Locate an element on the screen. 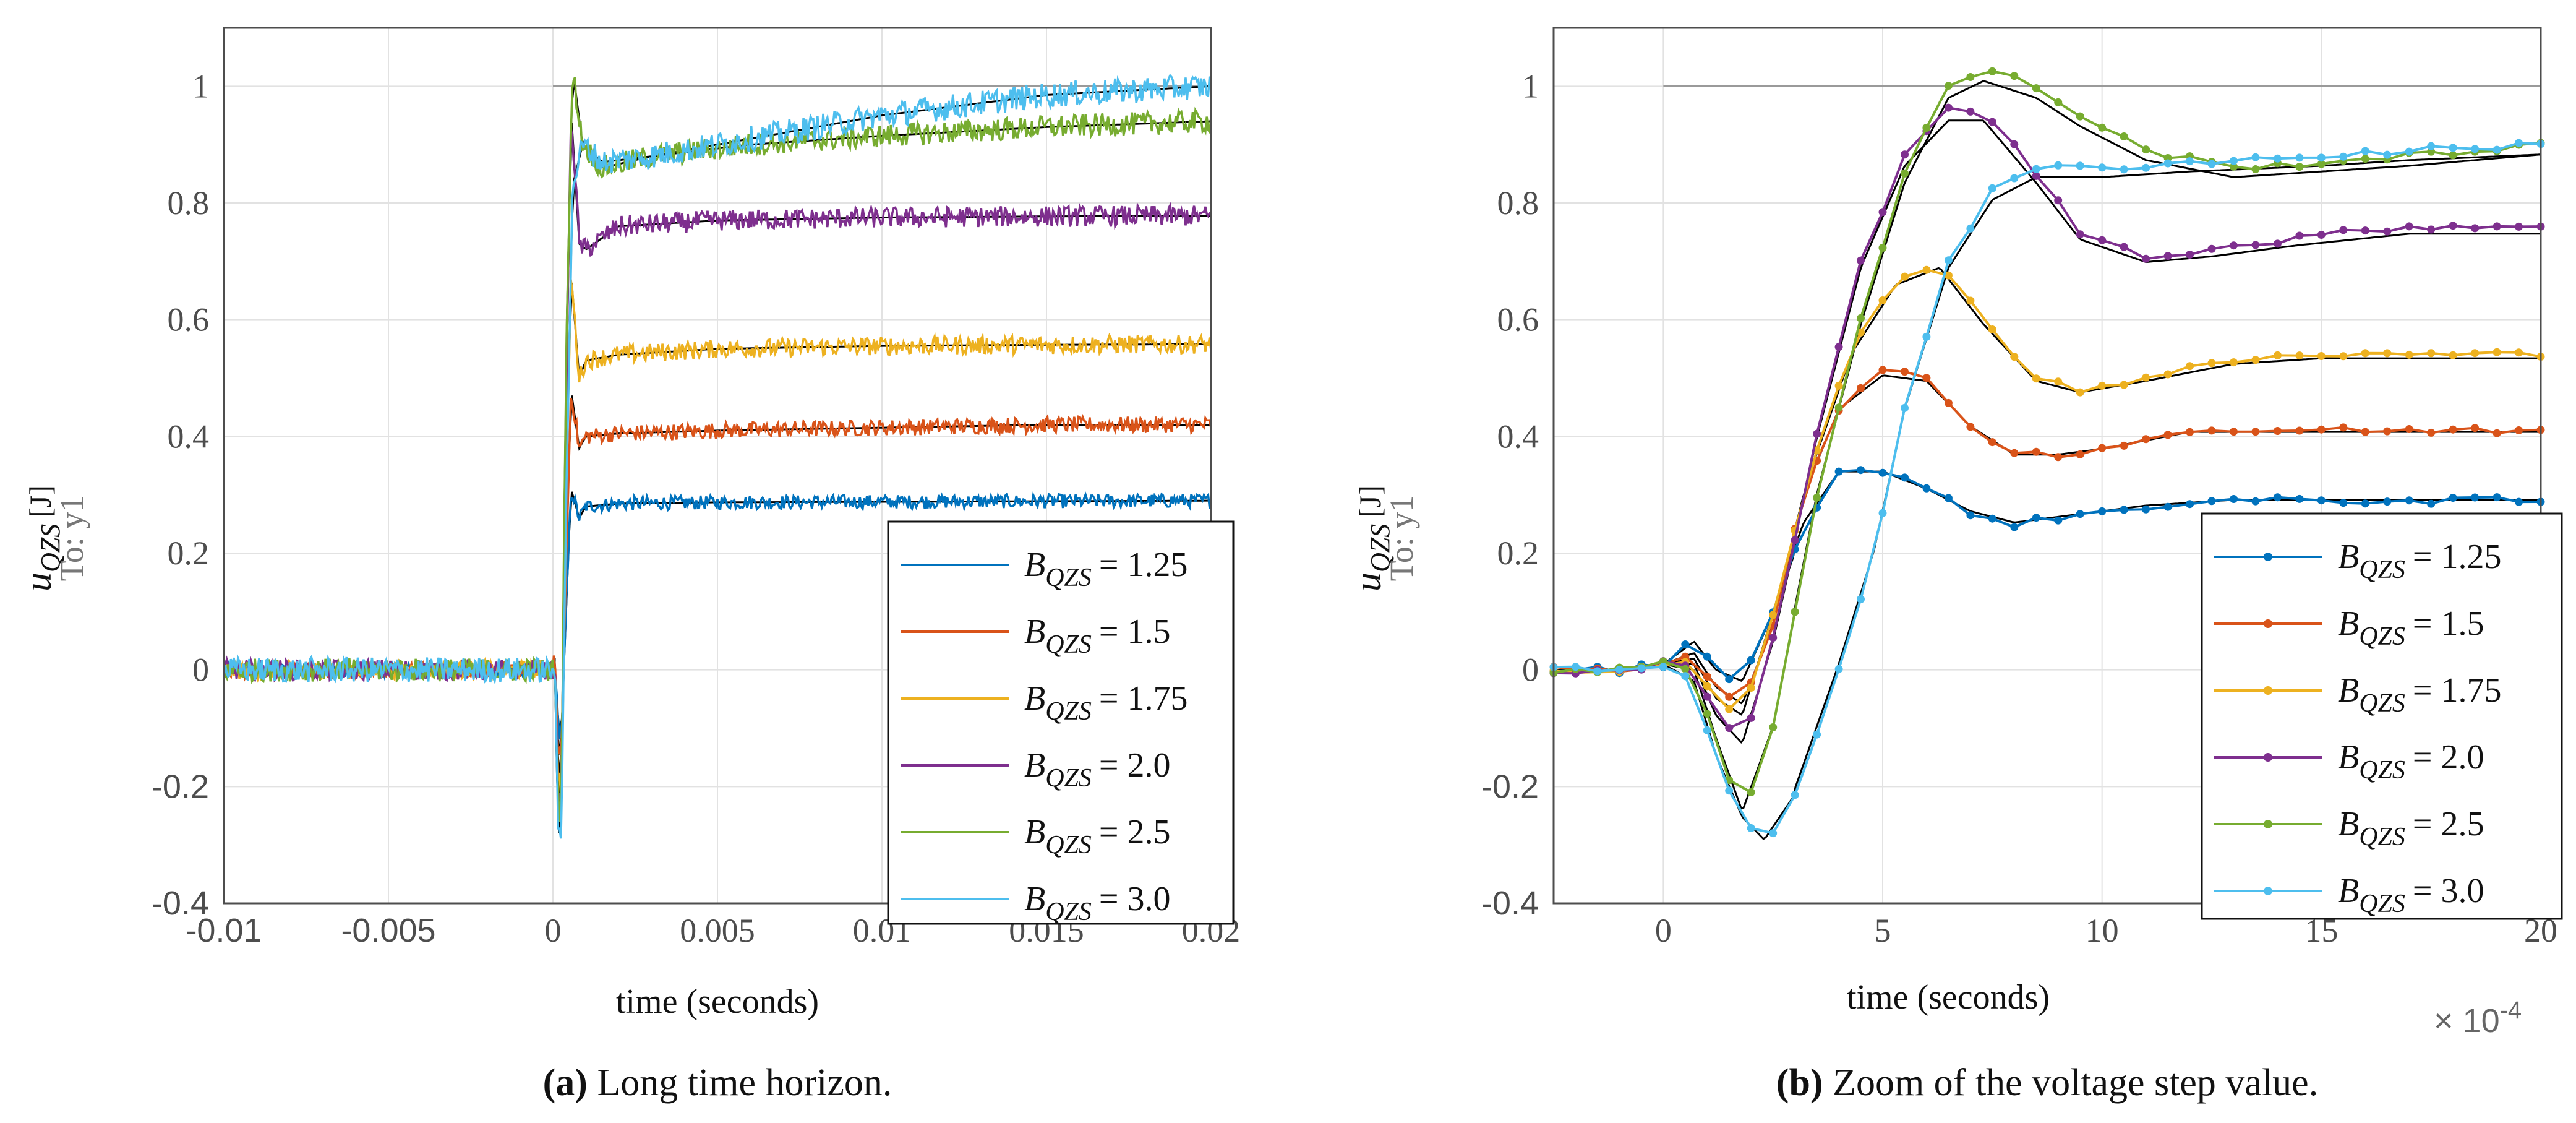  x-axis-exponent-b: × 10⁻⁴ is located at coordinates (2478, 1018).